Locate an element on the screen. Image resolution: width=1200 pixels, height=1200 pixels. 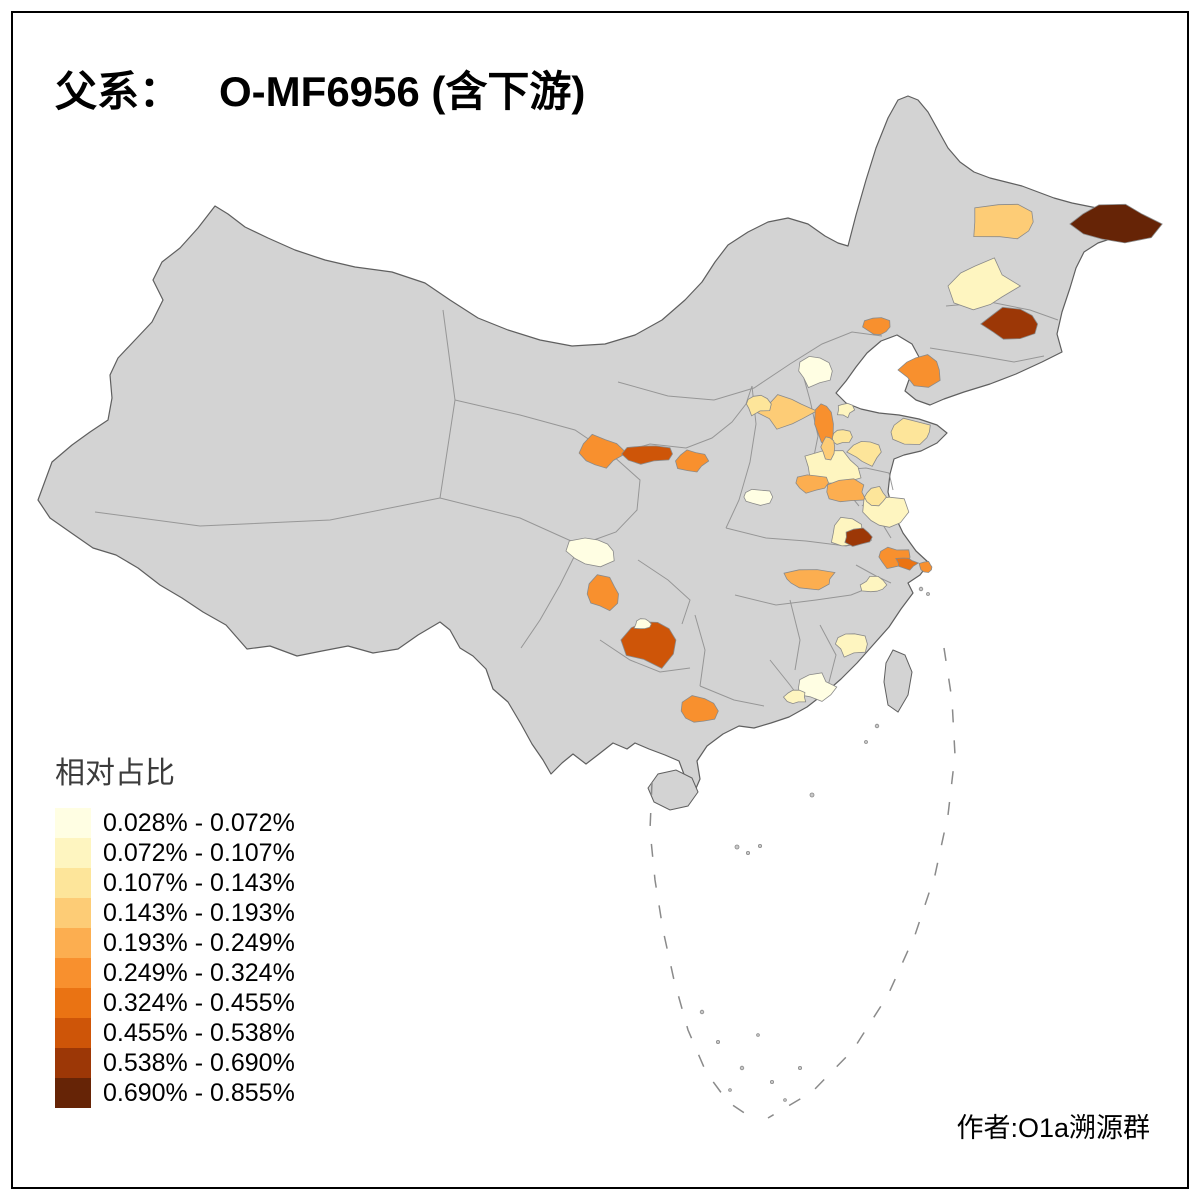
legend-label: 0.072% - 0.107% is located at coordinates (199, 852).